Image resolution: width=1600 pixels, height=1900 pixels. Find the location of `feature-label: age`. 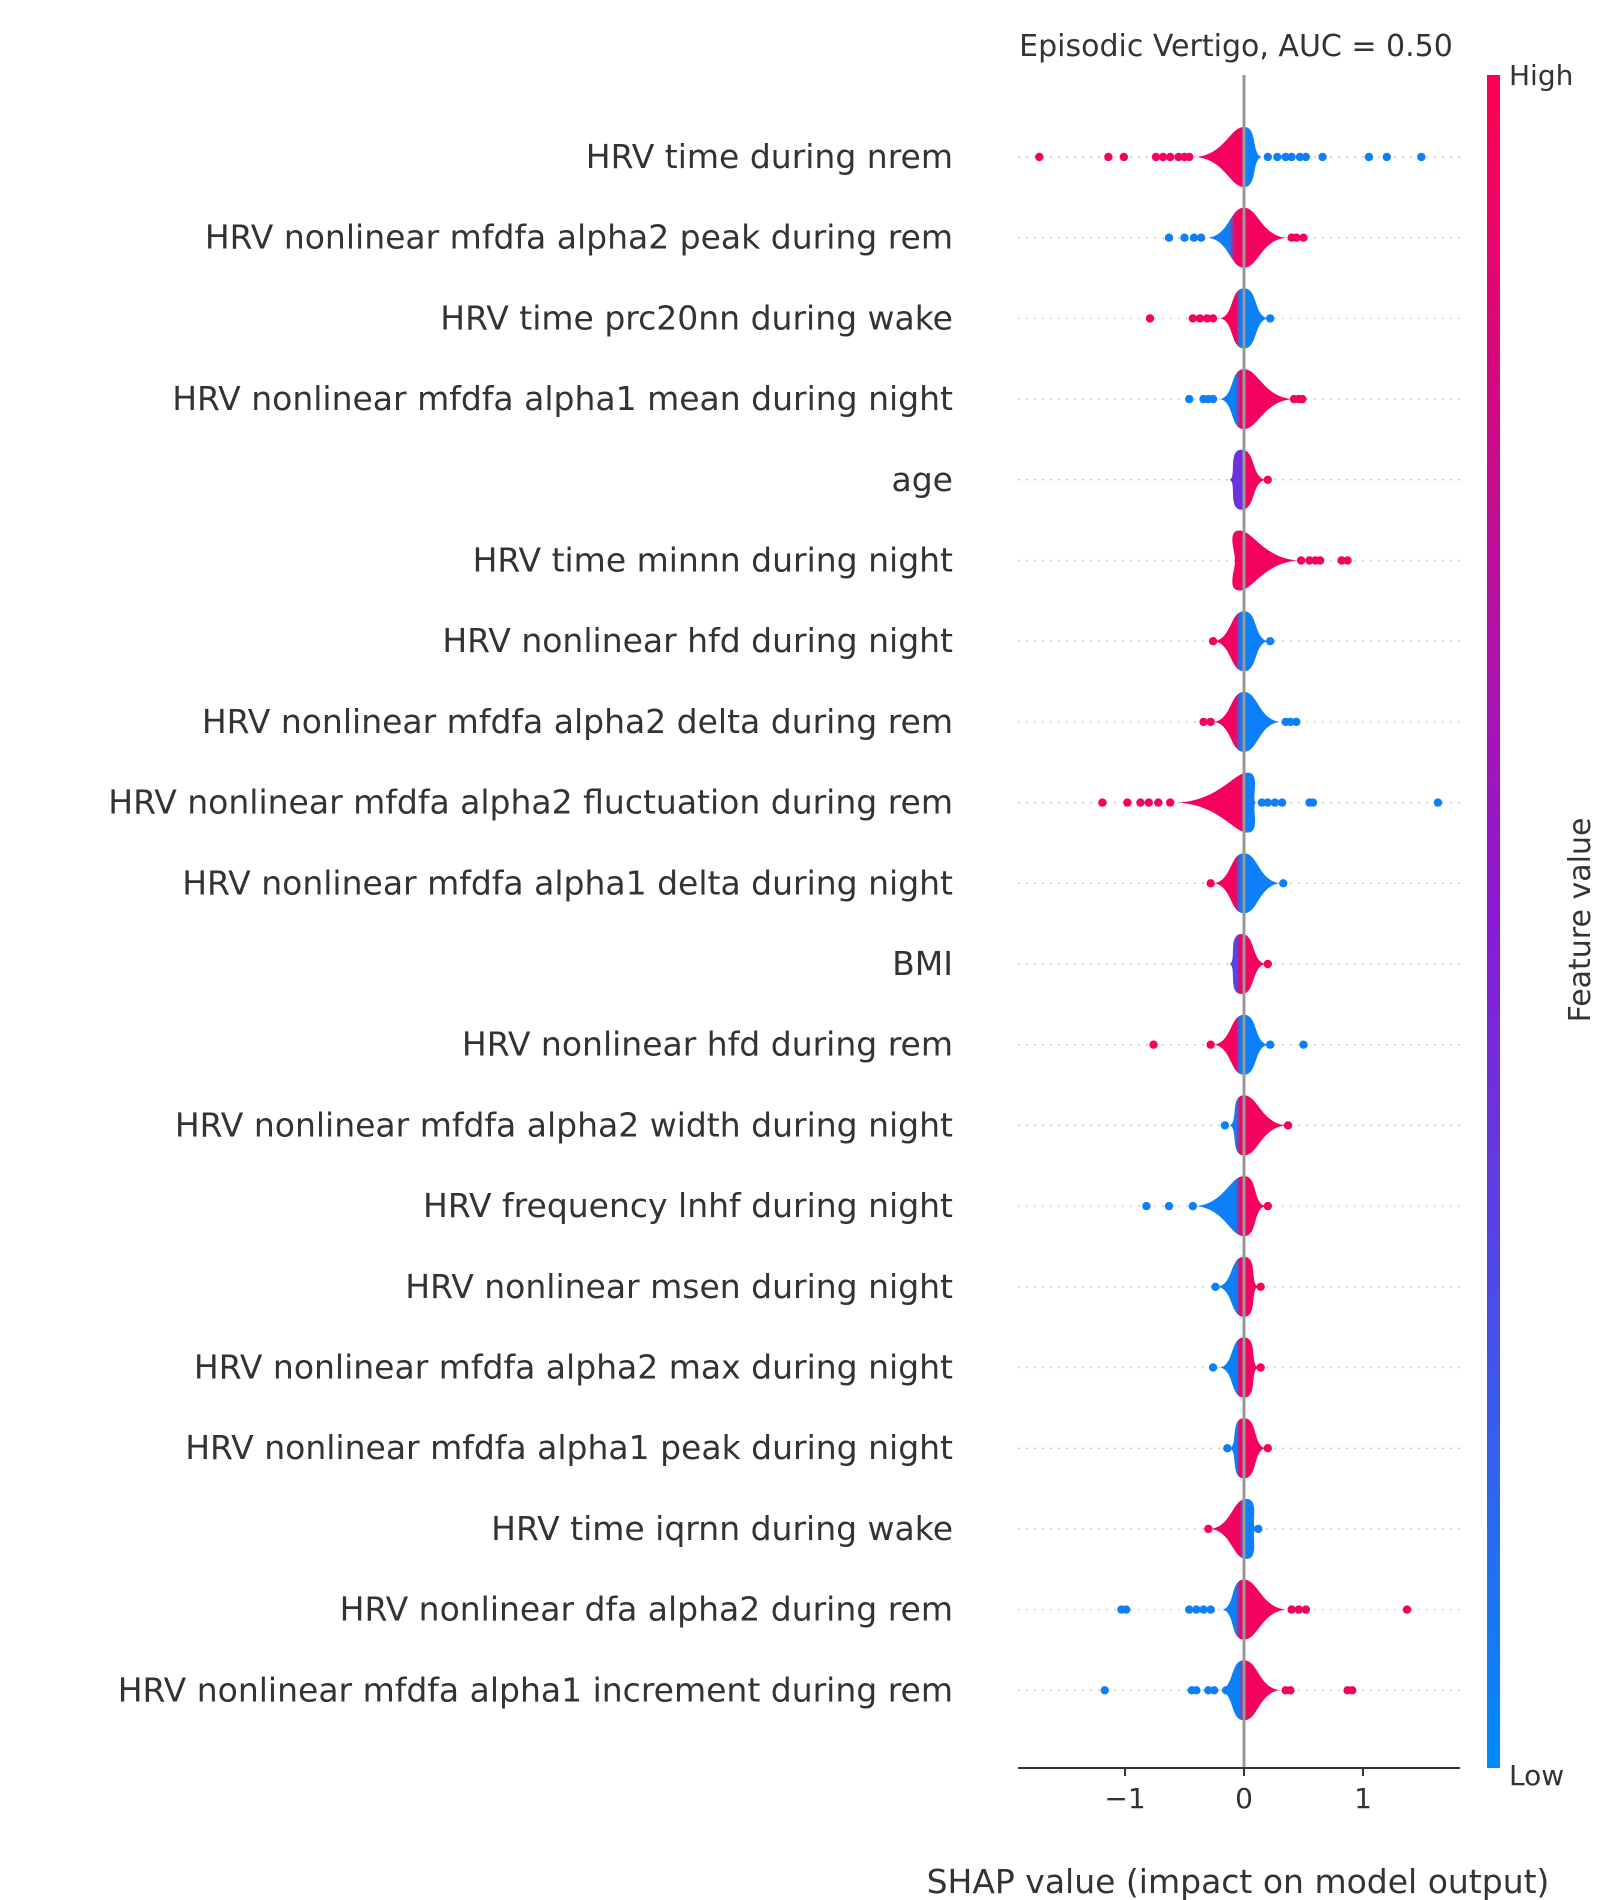

feature-label: age is located at coordinates (922, 479).